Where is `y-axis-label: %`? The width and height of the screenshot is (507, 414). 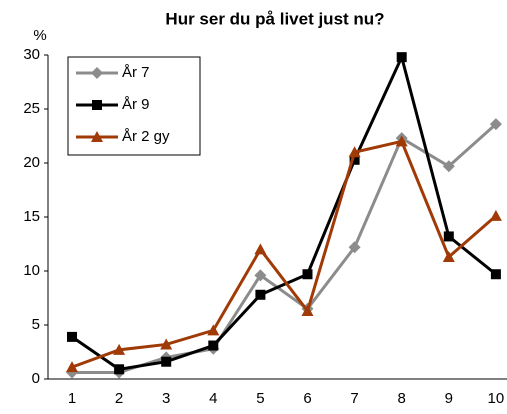 y-axis-label: % is located at coordinates (39, 35).